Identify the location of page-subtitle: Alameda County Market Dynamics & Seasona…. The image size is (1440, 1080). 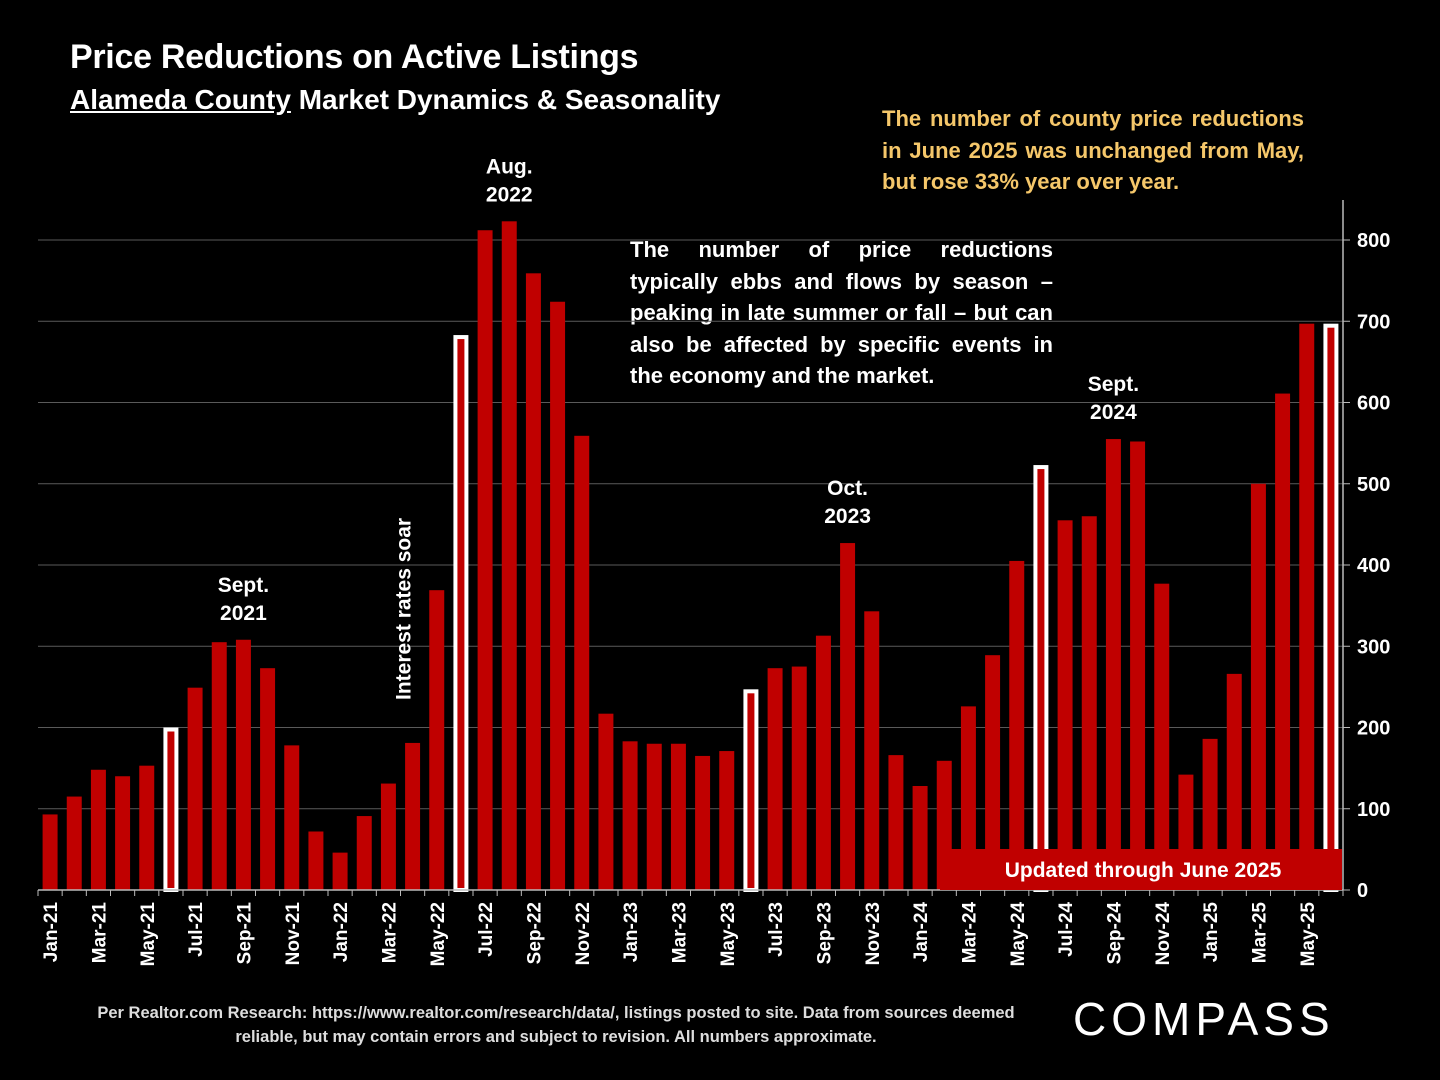
(395, 100).